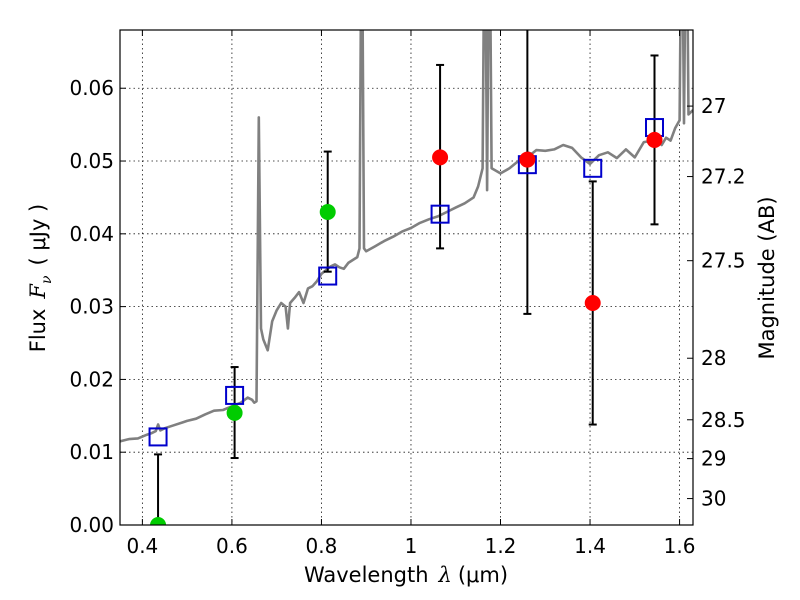  What do you see at coordinates (723, 261) in the screenshot?
I see `mag-tick-label: 27.5` at bounding box center [723, 261].